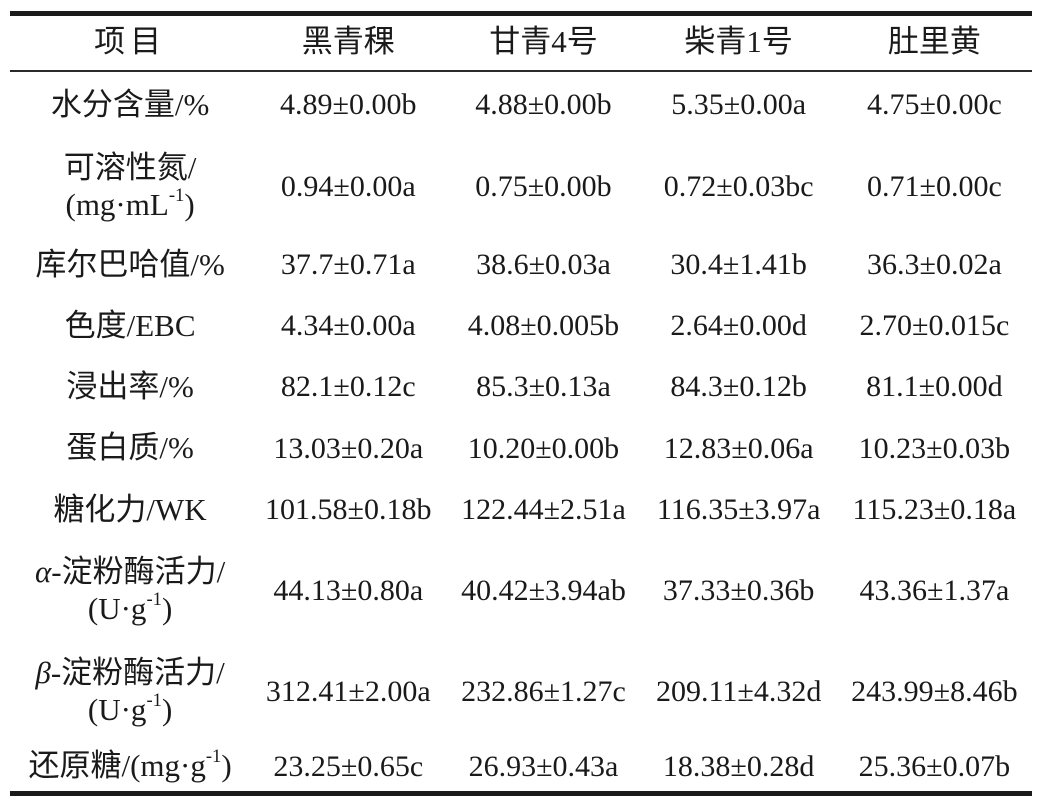 The height and width of the screenshot is (796, 1043). Describe the element at coordinates (117, 204) in the screenshot. I see `unit-pre: (mg·mL` at that location.